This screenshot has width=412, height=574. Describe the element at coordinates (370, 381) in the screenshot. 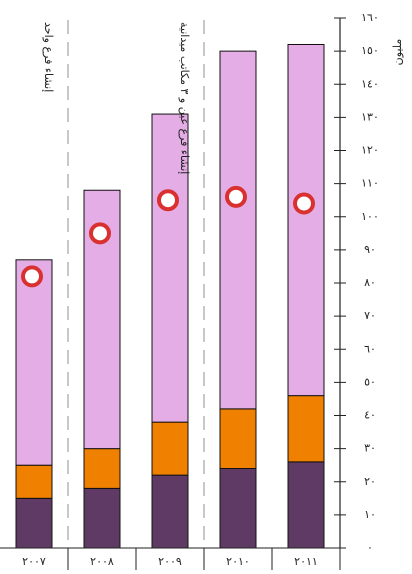

I see `y-tick-label: ٥٠` at that location.